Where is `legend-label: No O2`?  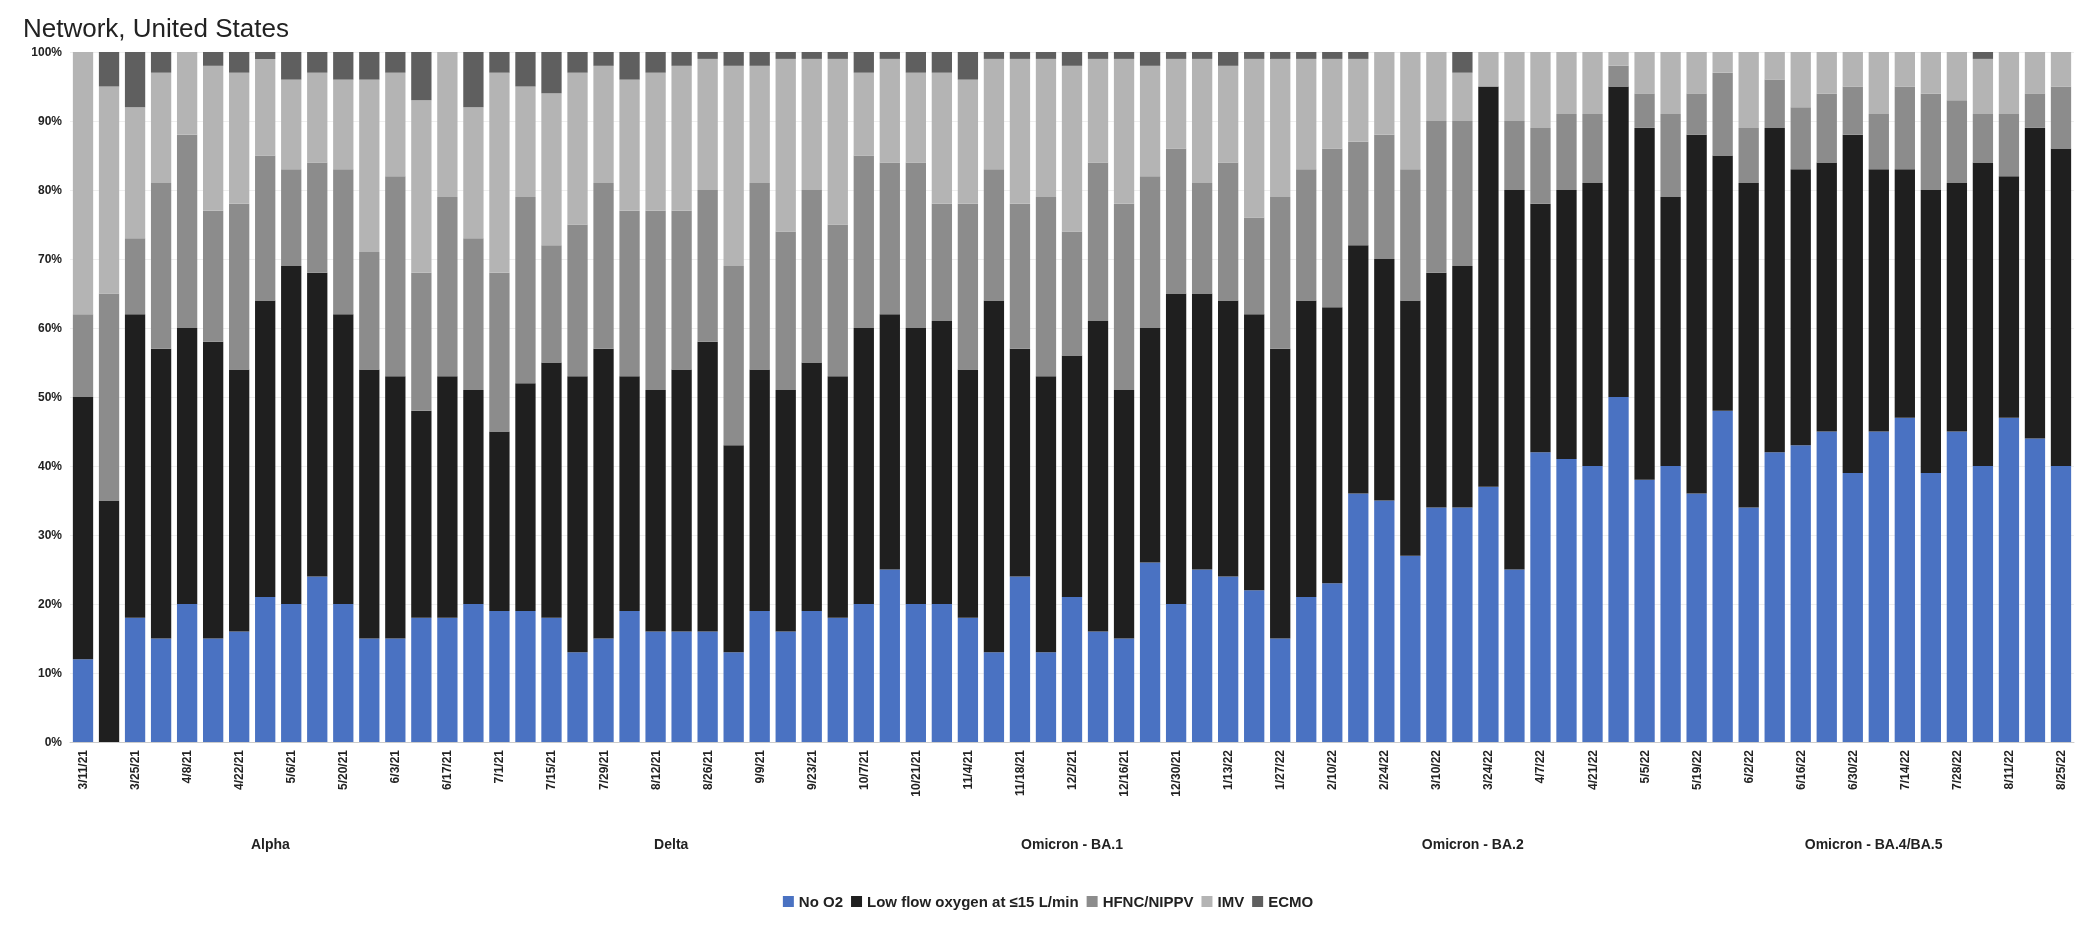 legend-label: No O2 is located at coordinates (821, 901).